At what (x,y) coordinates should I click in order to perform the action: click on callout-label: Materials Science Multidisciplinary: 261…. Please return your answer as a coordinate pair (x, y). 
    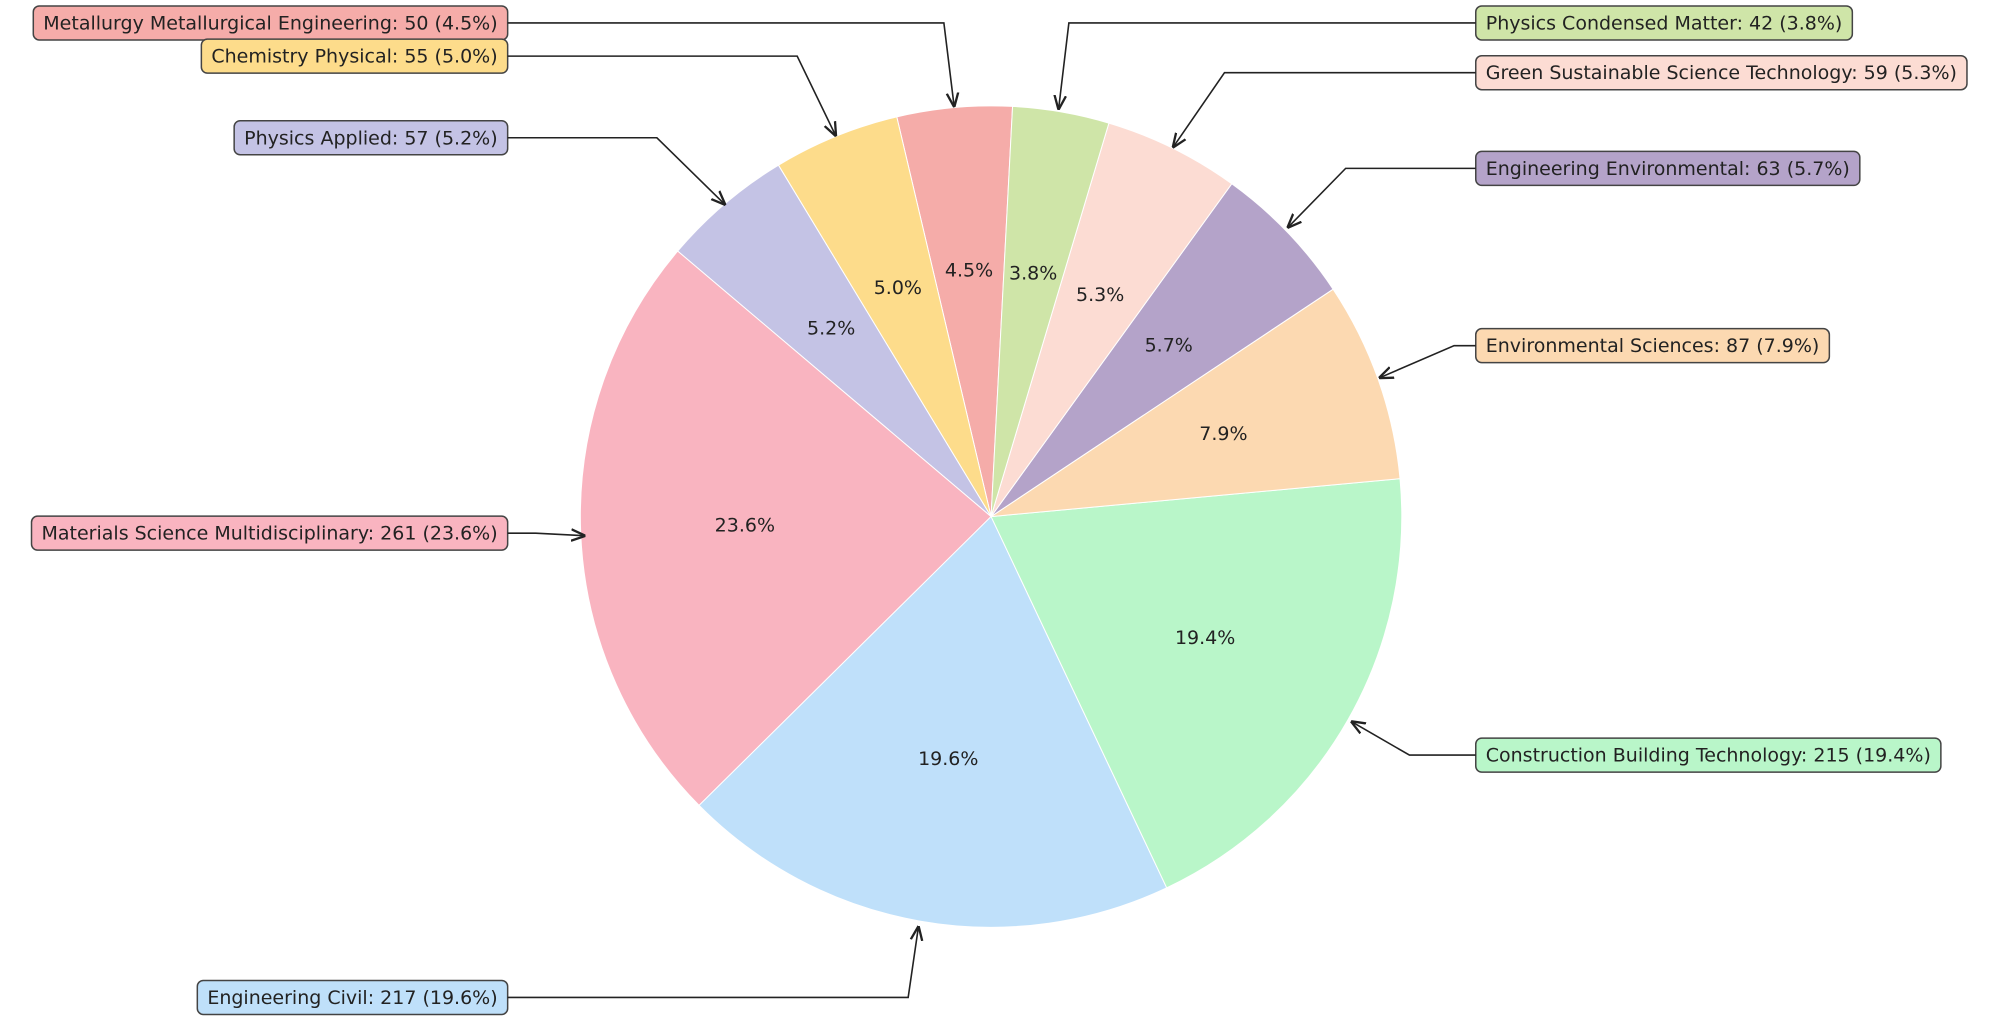
    Looking at the image, I should click on (270, 534).